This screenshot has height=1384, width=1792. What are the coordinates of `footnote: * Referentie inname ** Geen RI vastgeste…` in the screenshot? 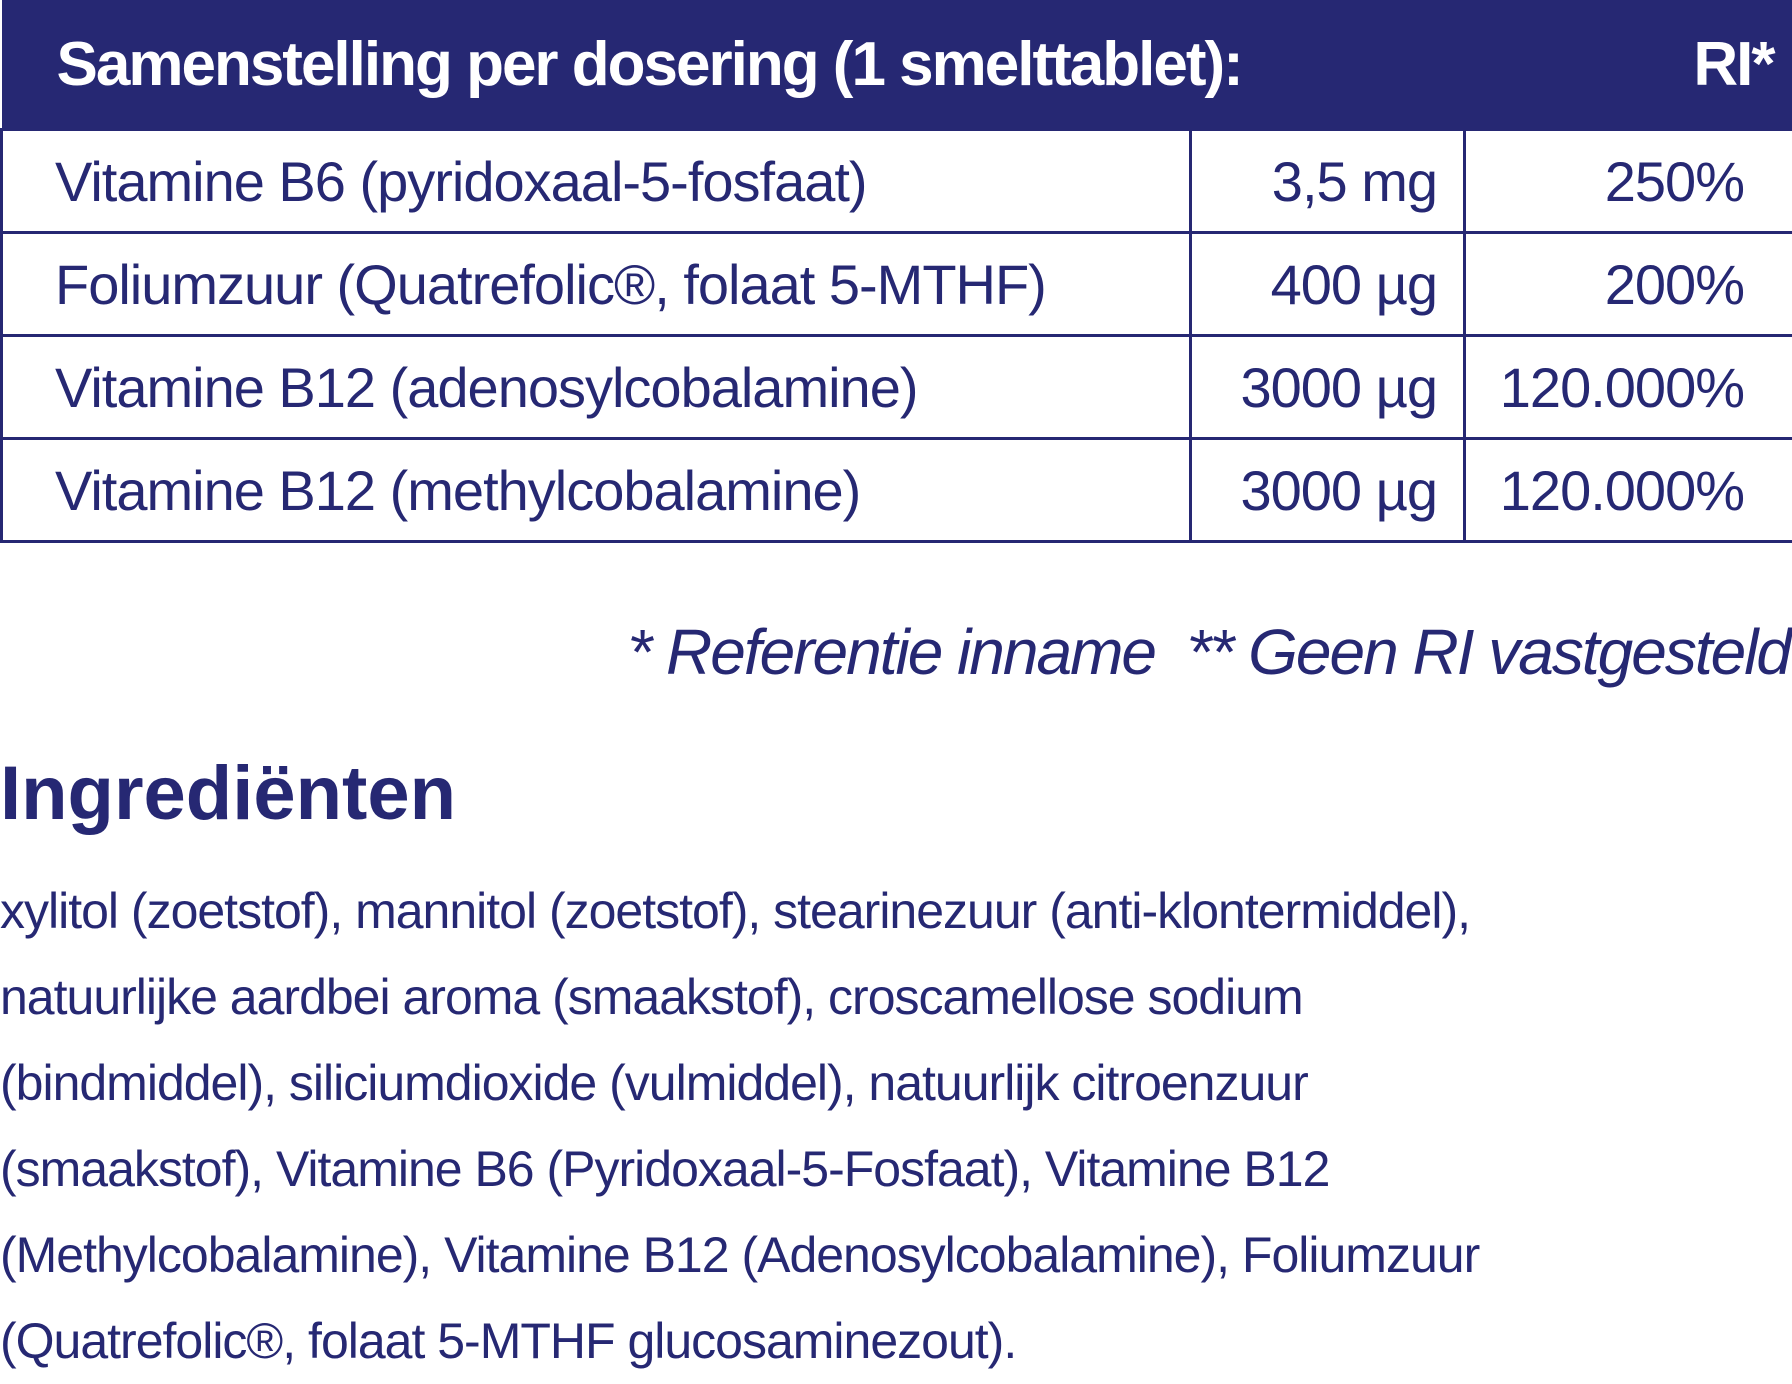 It's located at (1208, 652).